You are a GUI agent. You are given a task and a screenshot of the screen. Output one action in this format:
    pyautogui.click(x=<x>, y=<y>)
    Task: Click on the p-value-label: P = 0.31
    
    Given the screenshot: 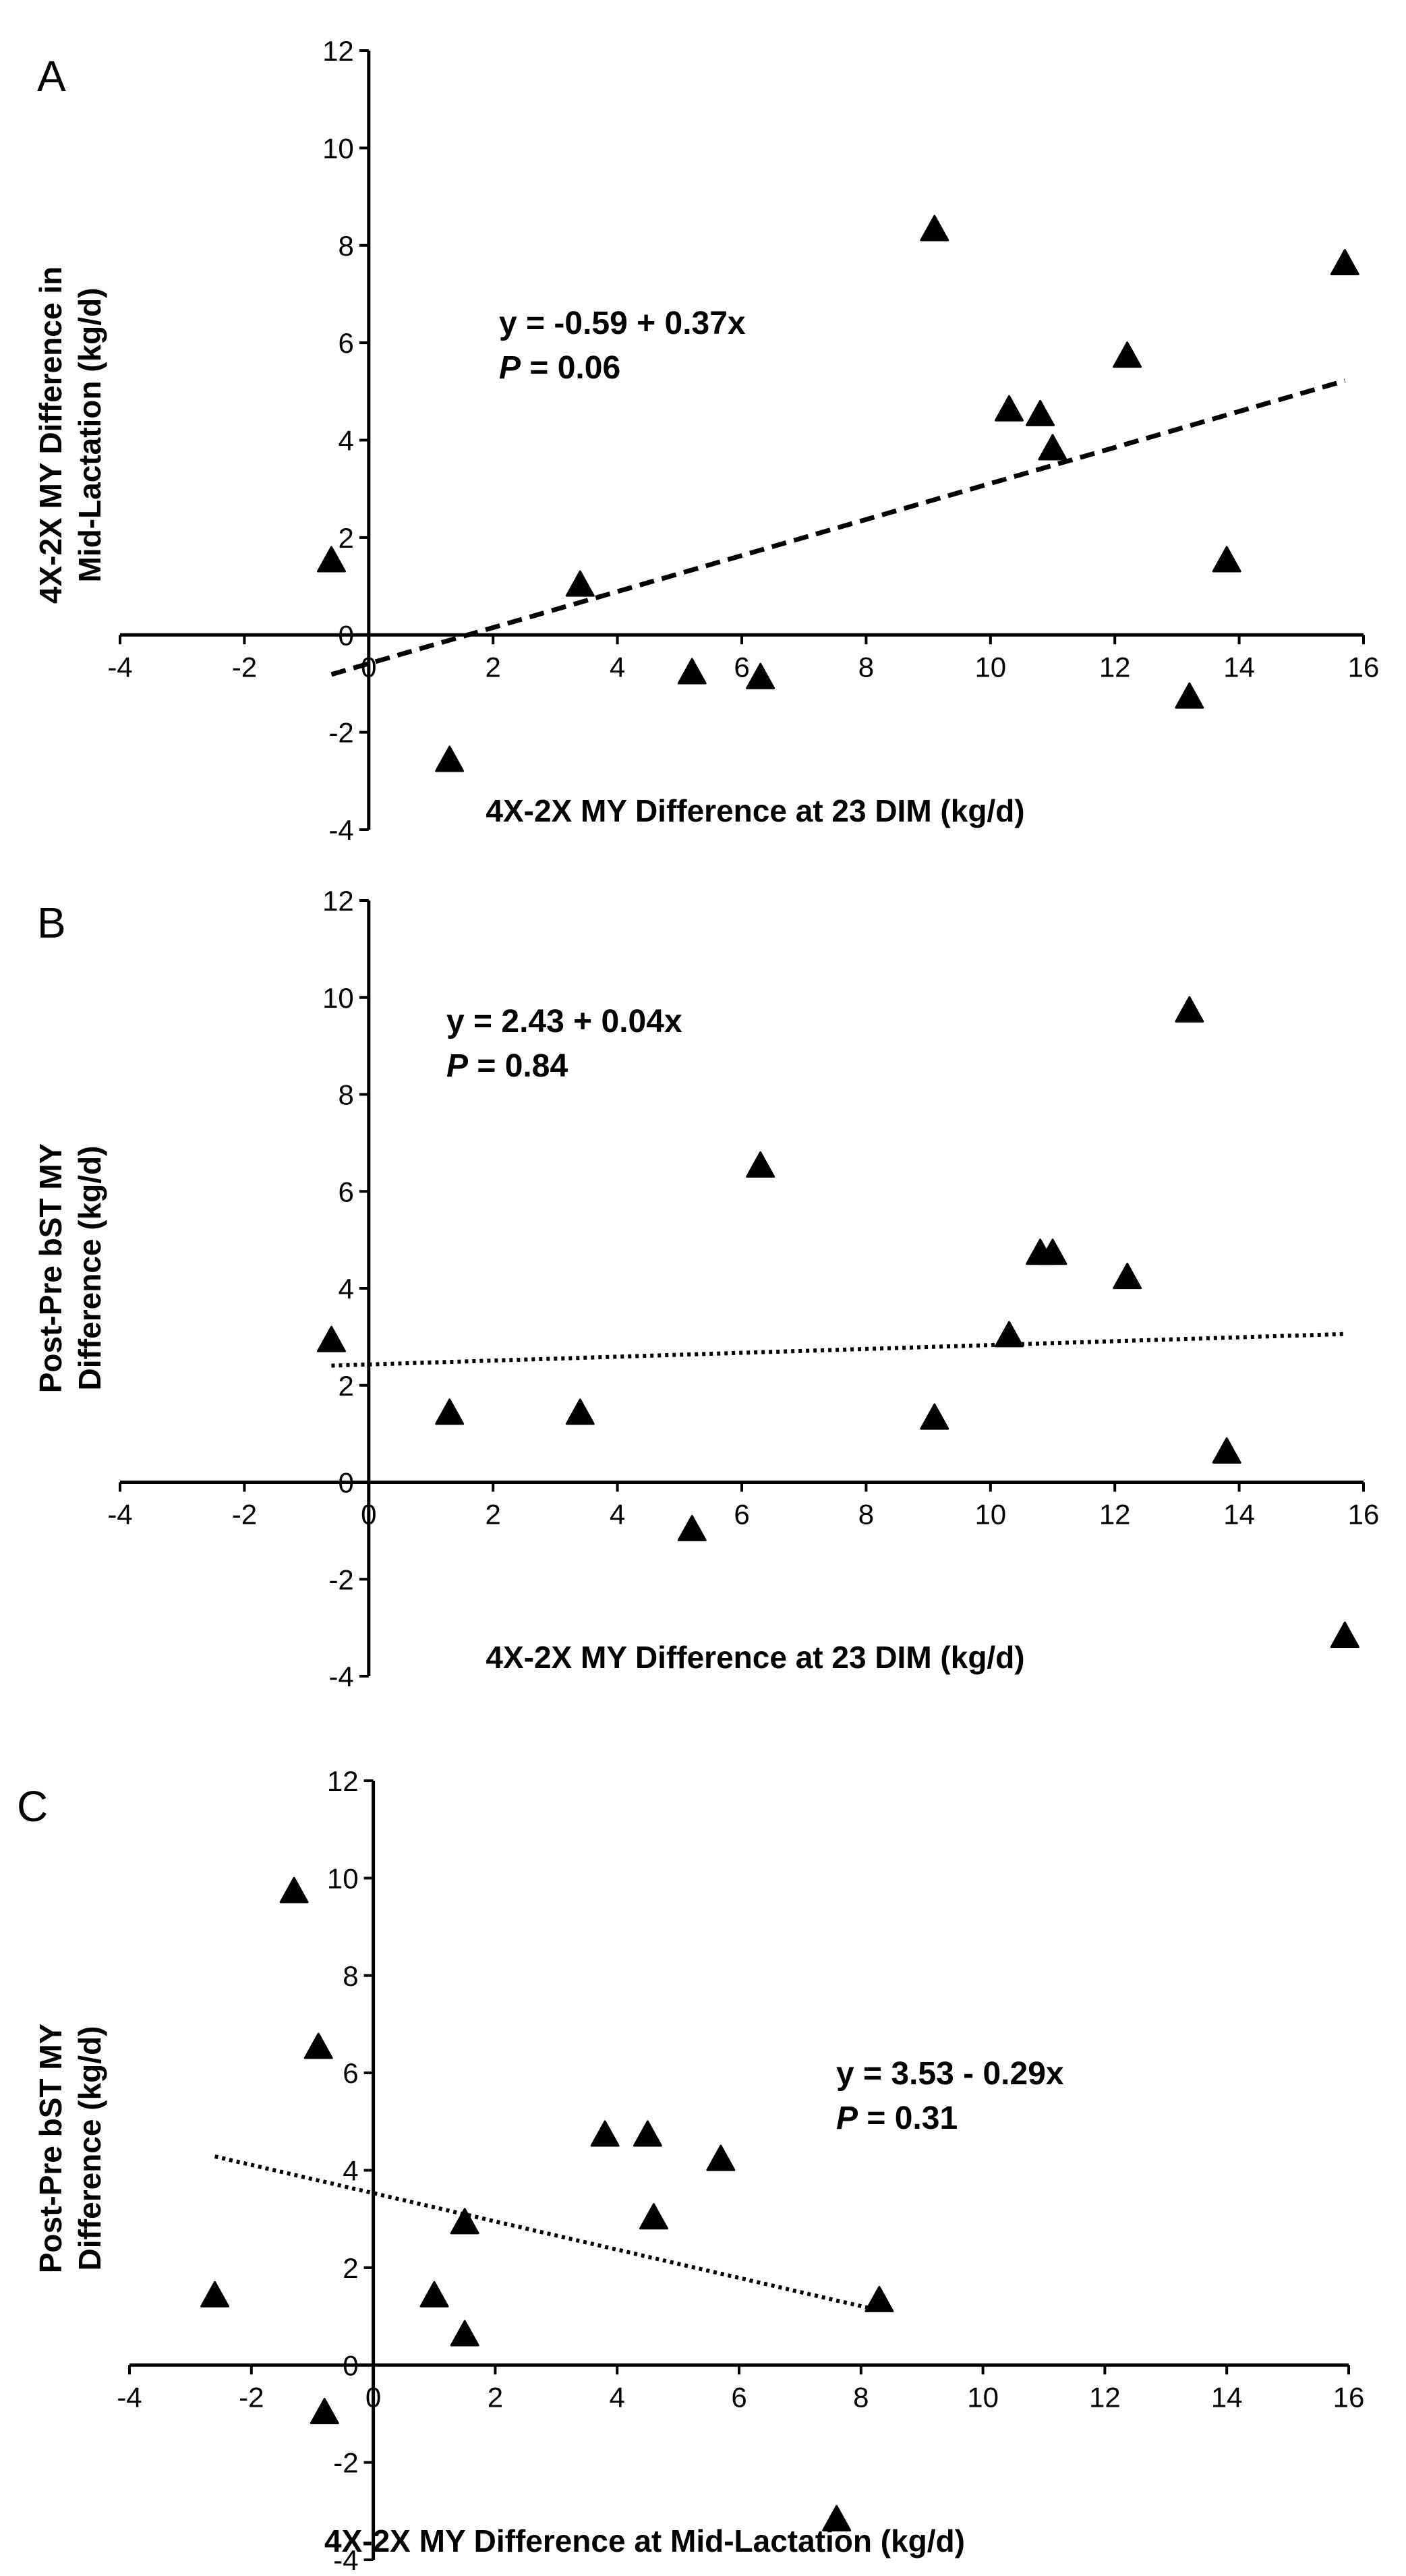 What is the action you would take?
    pyautogui.click(x=897, y=2118)
    